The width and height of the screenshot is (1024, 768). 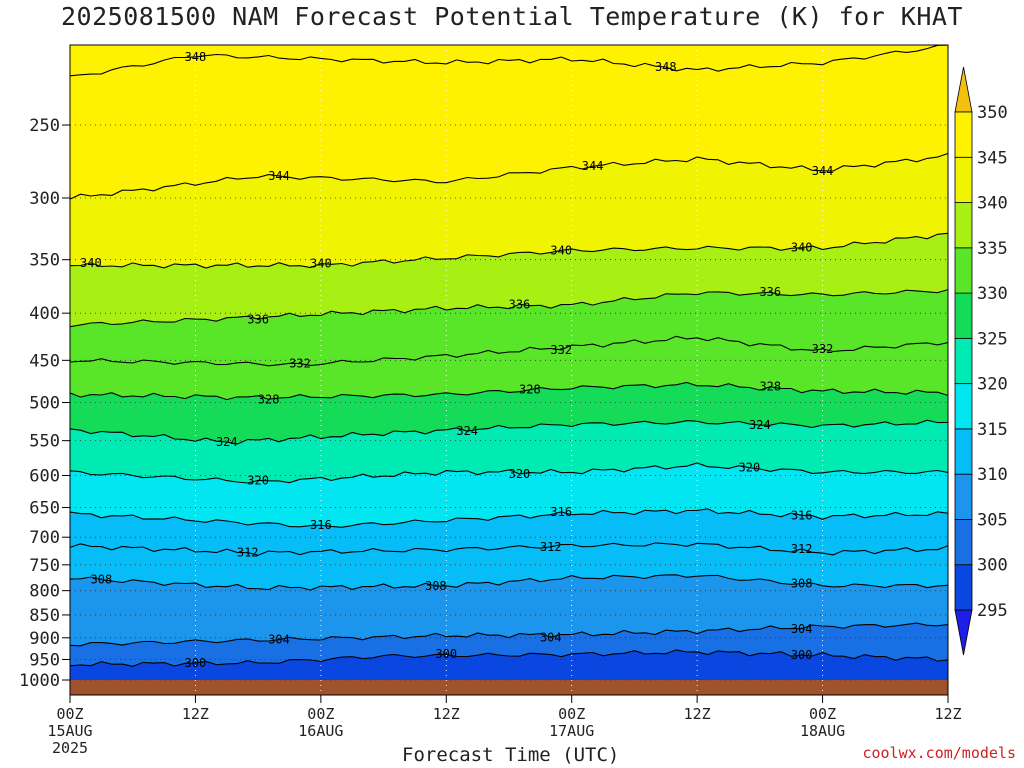 I want to click on terrain-bar, so click(x=509, y=687).